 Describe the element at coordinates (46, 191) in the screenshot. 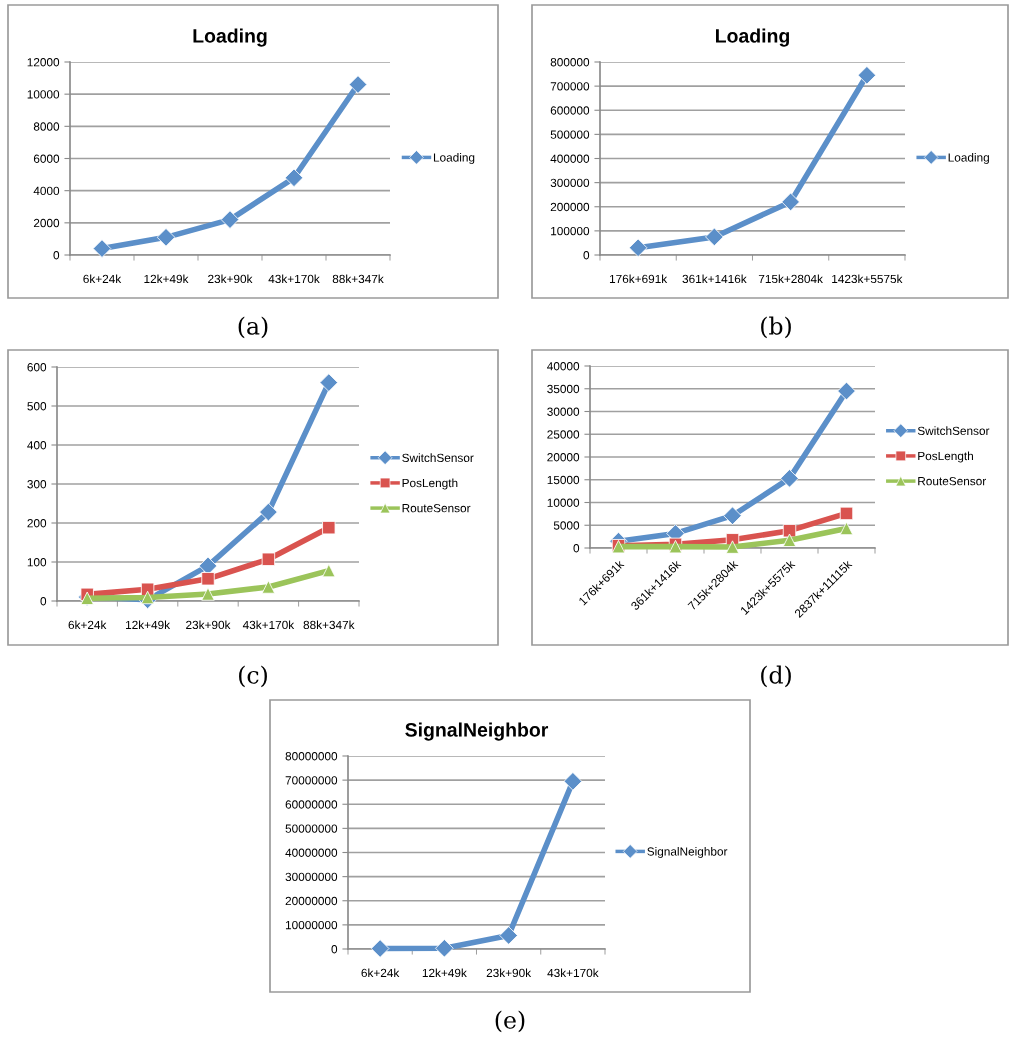

I see `y-tick-label: 4000` at that location.